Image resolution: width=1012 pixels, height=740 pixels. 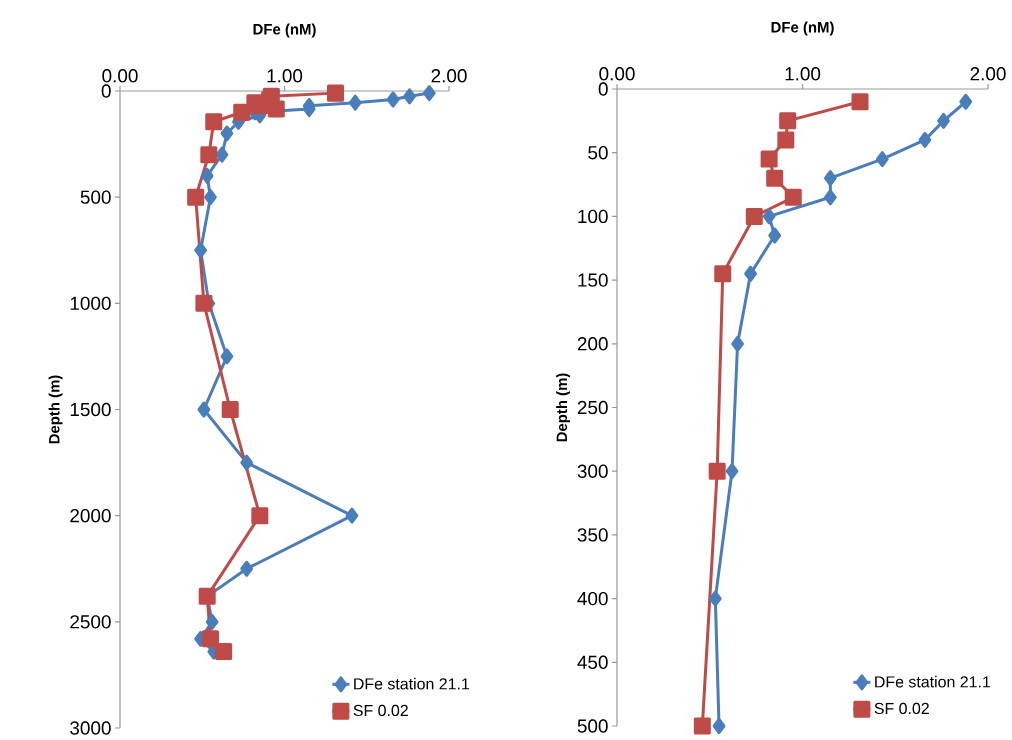 I want to click on y-tick-label: 50, so click(x=598, y=153).